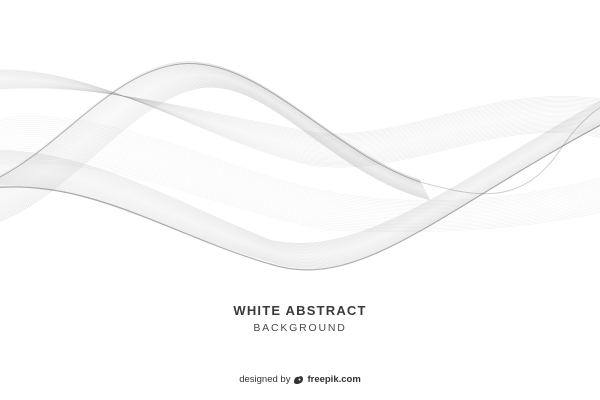 The height and width of the screenshot is (400, 600). Describe the element at coordinates (509, 151) in the screenshot. I see `wave-accent-right` at that location.